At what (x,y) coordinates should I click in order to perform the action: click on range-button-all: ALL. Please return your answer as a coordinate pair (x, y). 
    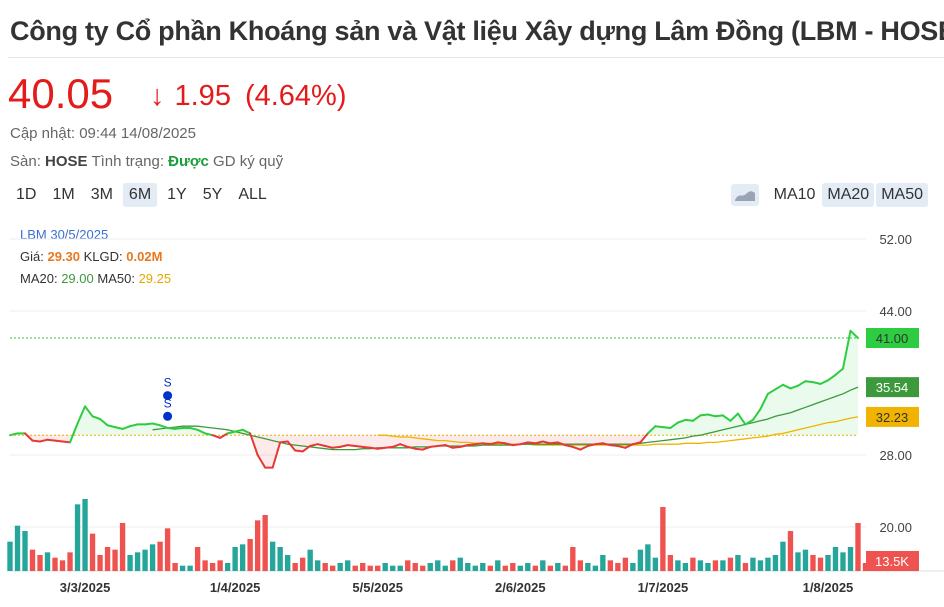
    Looking at the image, I should click on (252, 194).